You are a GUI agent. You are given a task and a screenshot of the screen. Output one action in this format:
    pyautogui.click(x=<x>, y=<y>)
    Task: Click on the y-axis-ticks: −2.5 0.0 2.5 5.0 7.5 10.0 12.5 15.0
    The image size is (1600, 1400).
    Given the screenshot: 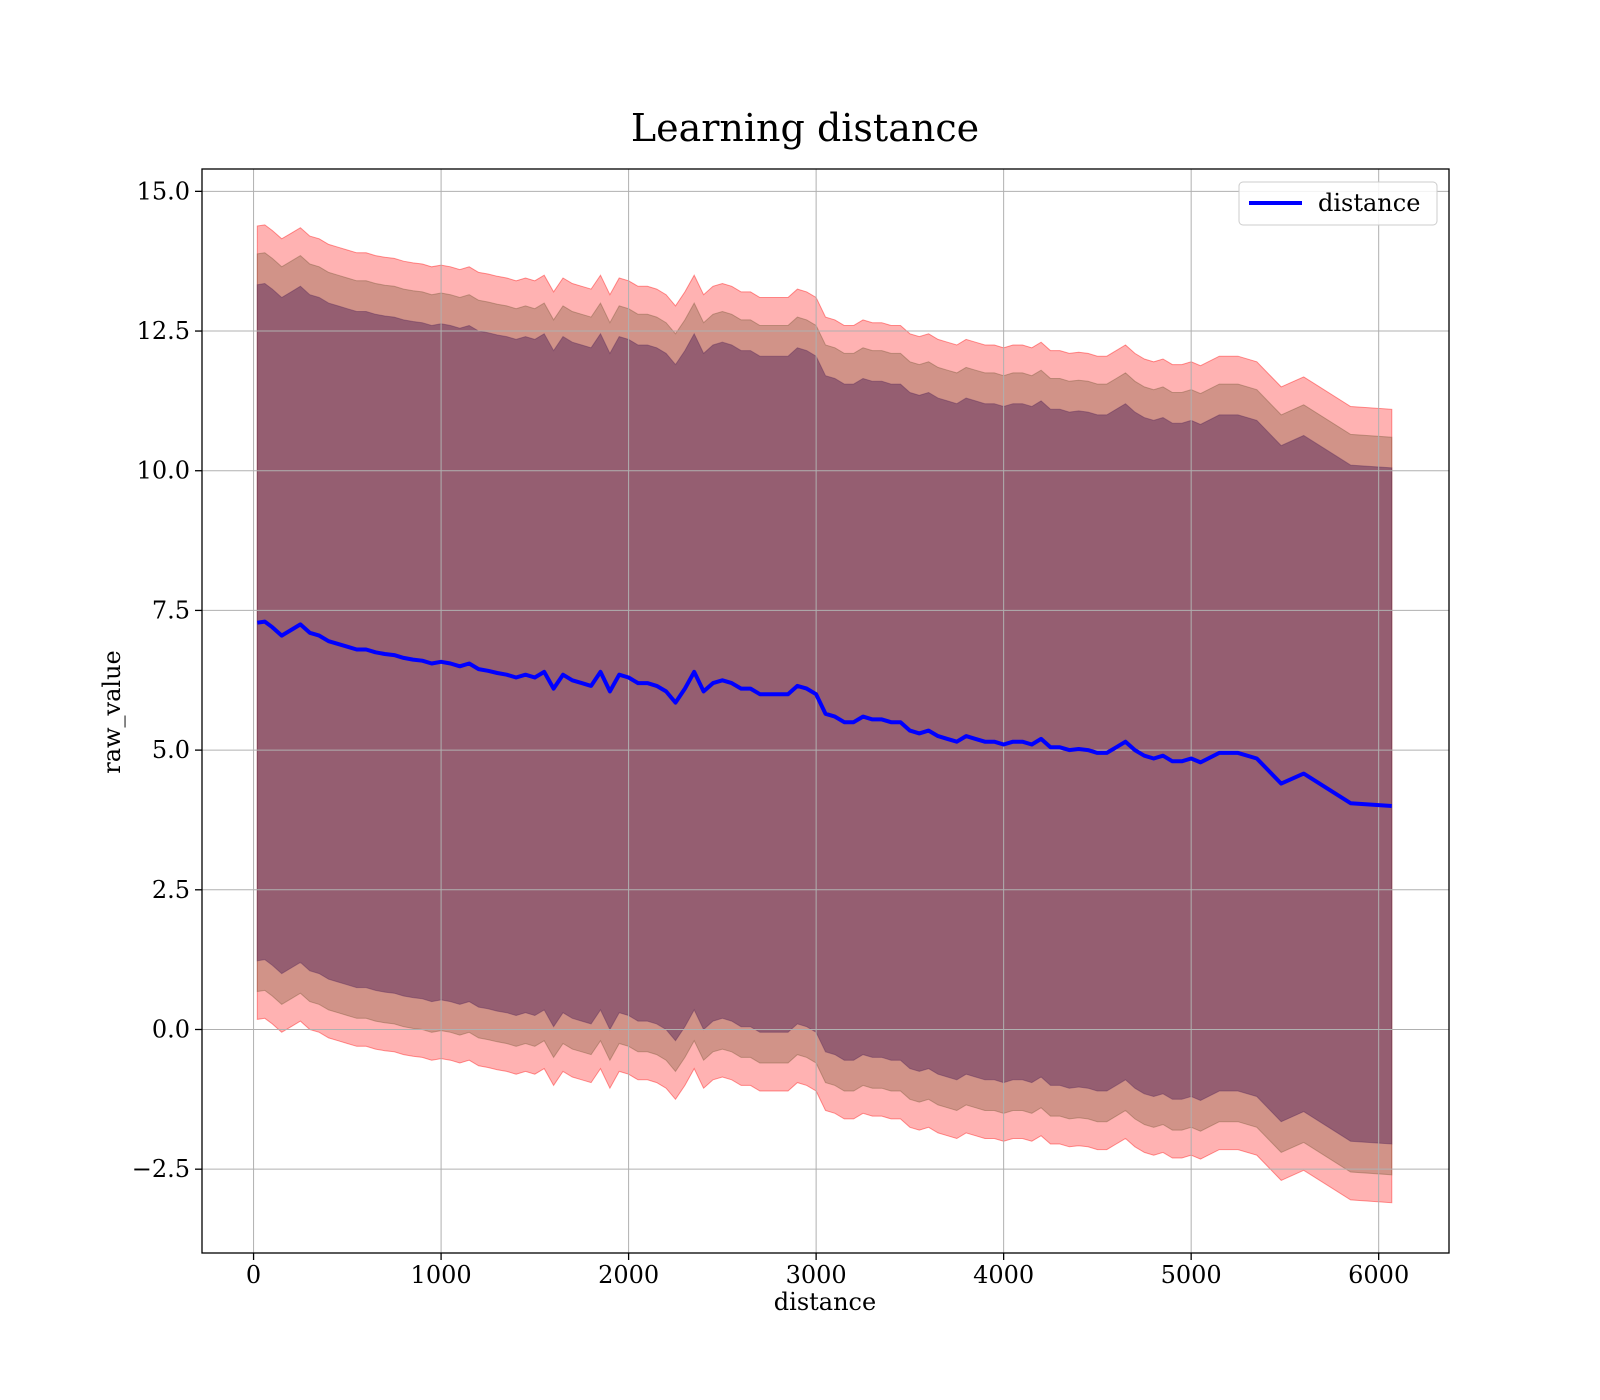 What is the action you would take?
    pyautogui.click(x=167, y=680)
    